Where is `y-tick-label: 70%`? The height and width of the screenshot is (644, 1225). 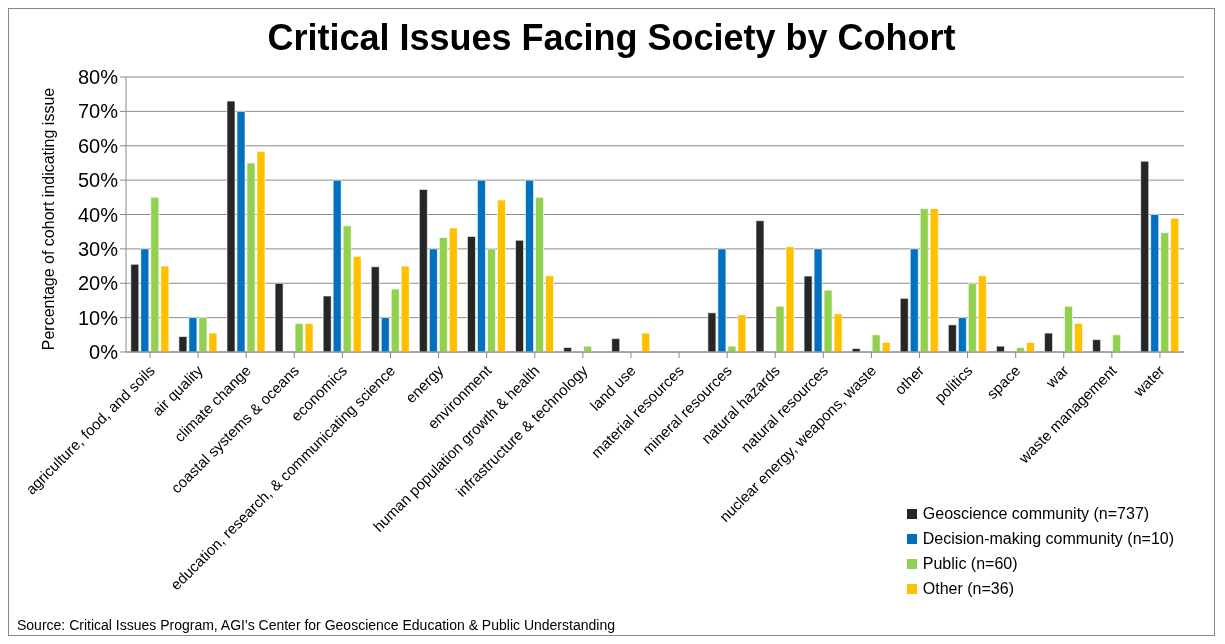
y-tick-label: 70% is located at coordinates (98, 111).